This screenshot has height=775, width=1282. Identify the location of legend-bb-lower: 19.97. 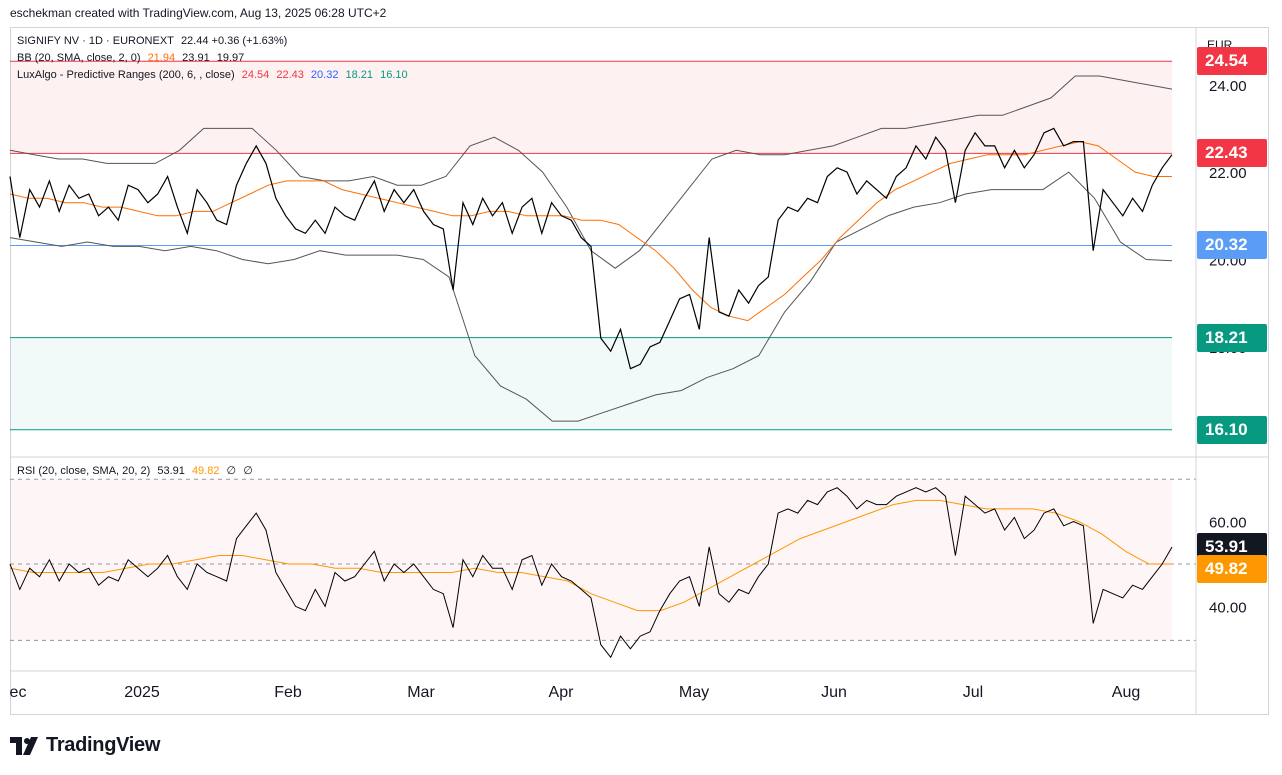
(230, 58).